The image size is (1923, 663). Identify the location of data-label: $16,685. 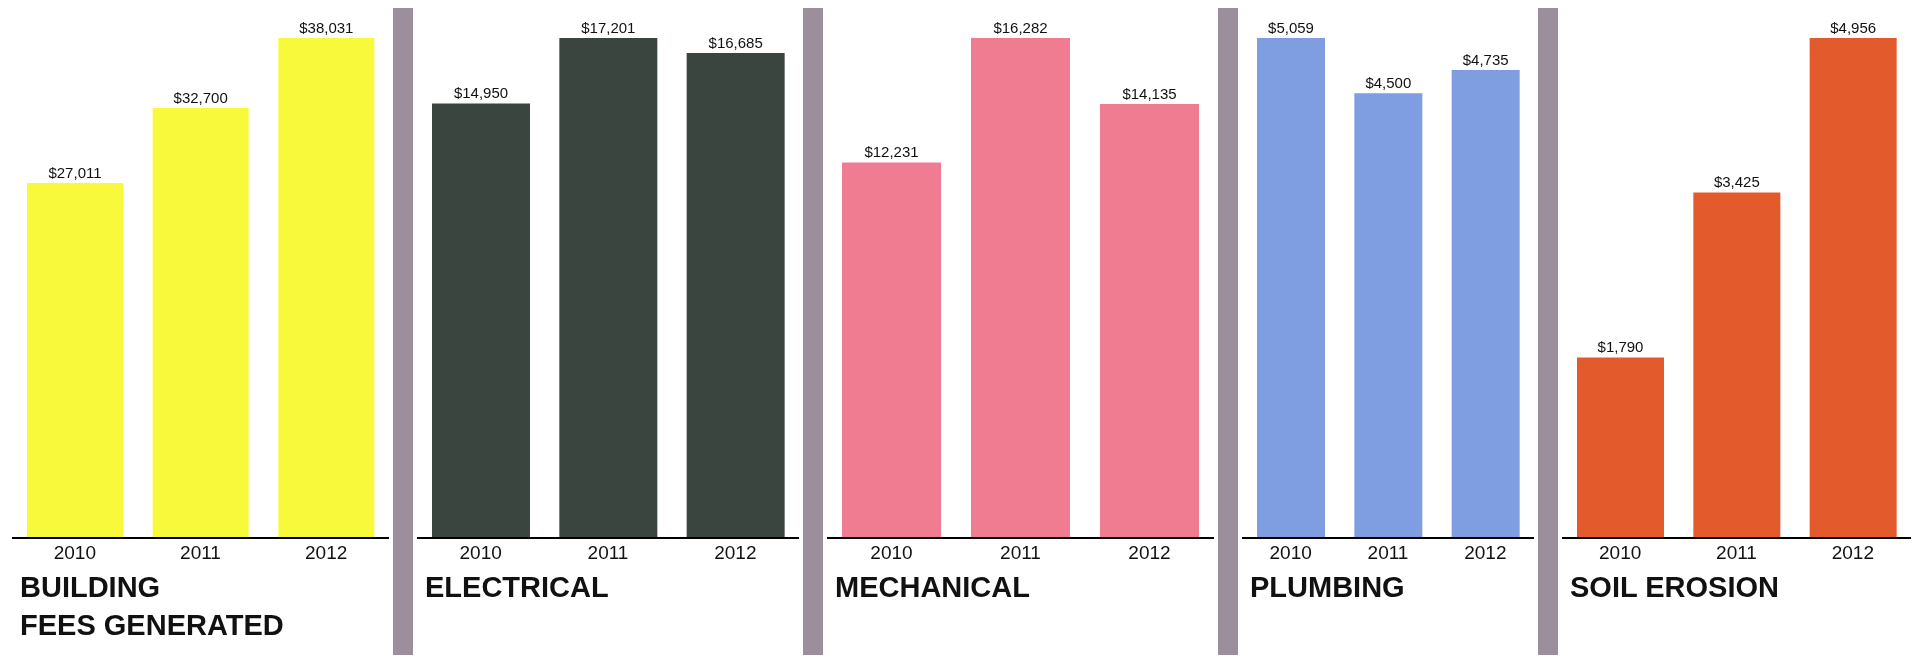
(735, 42).